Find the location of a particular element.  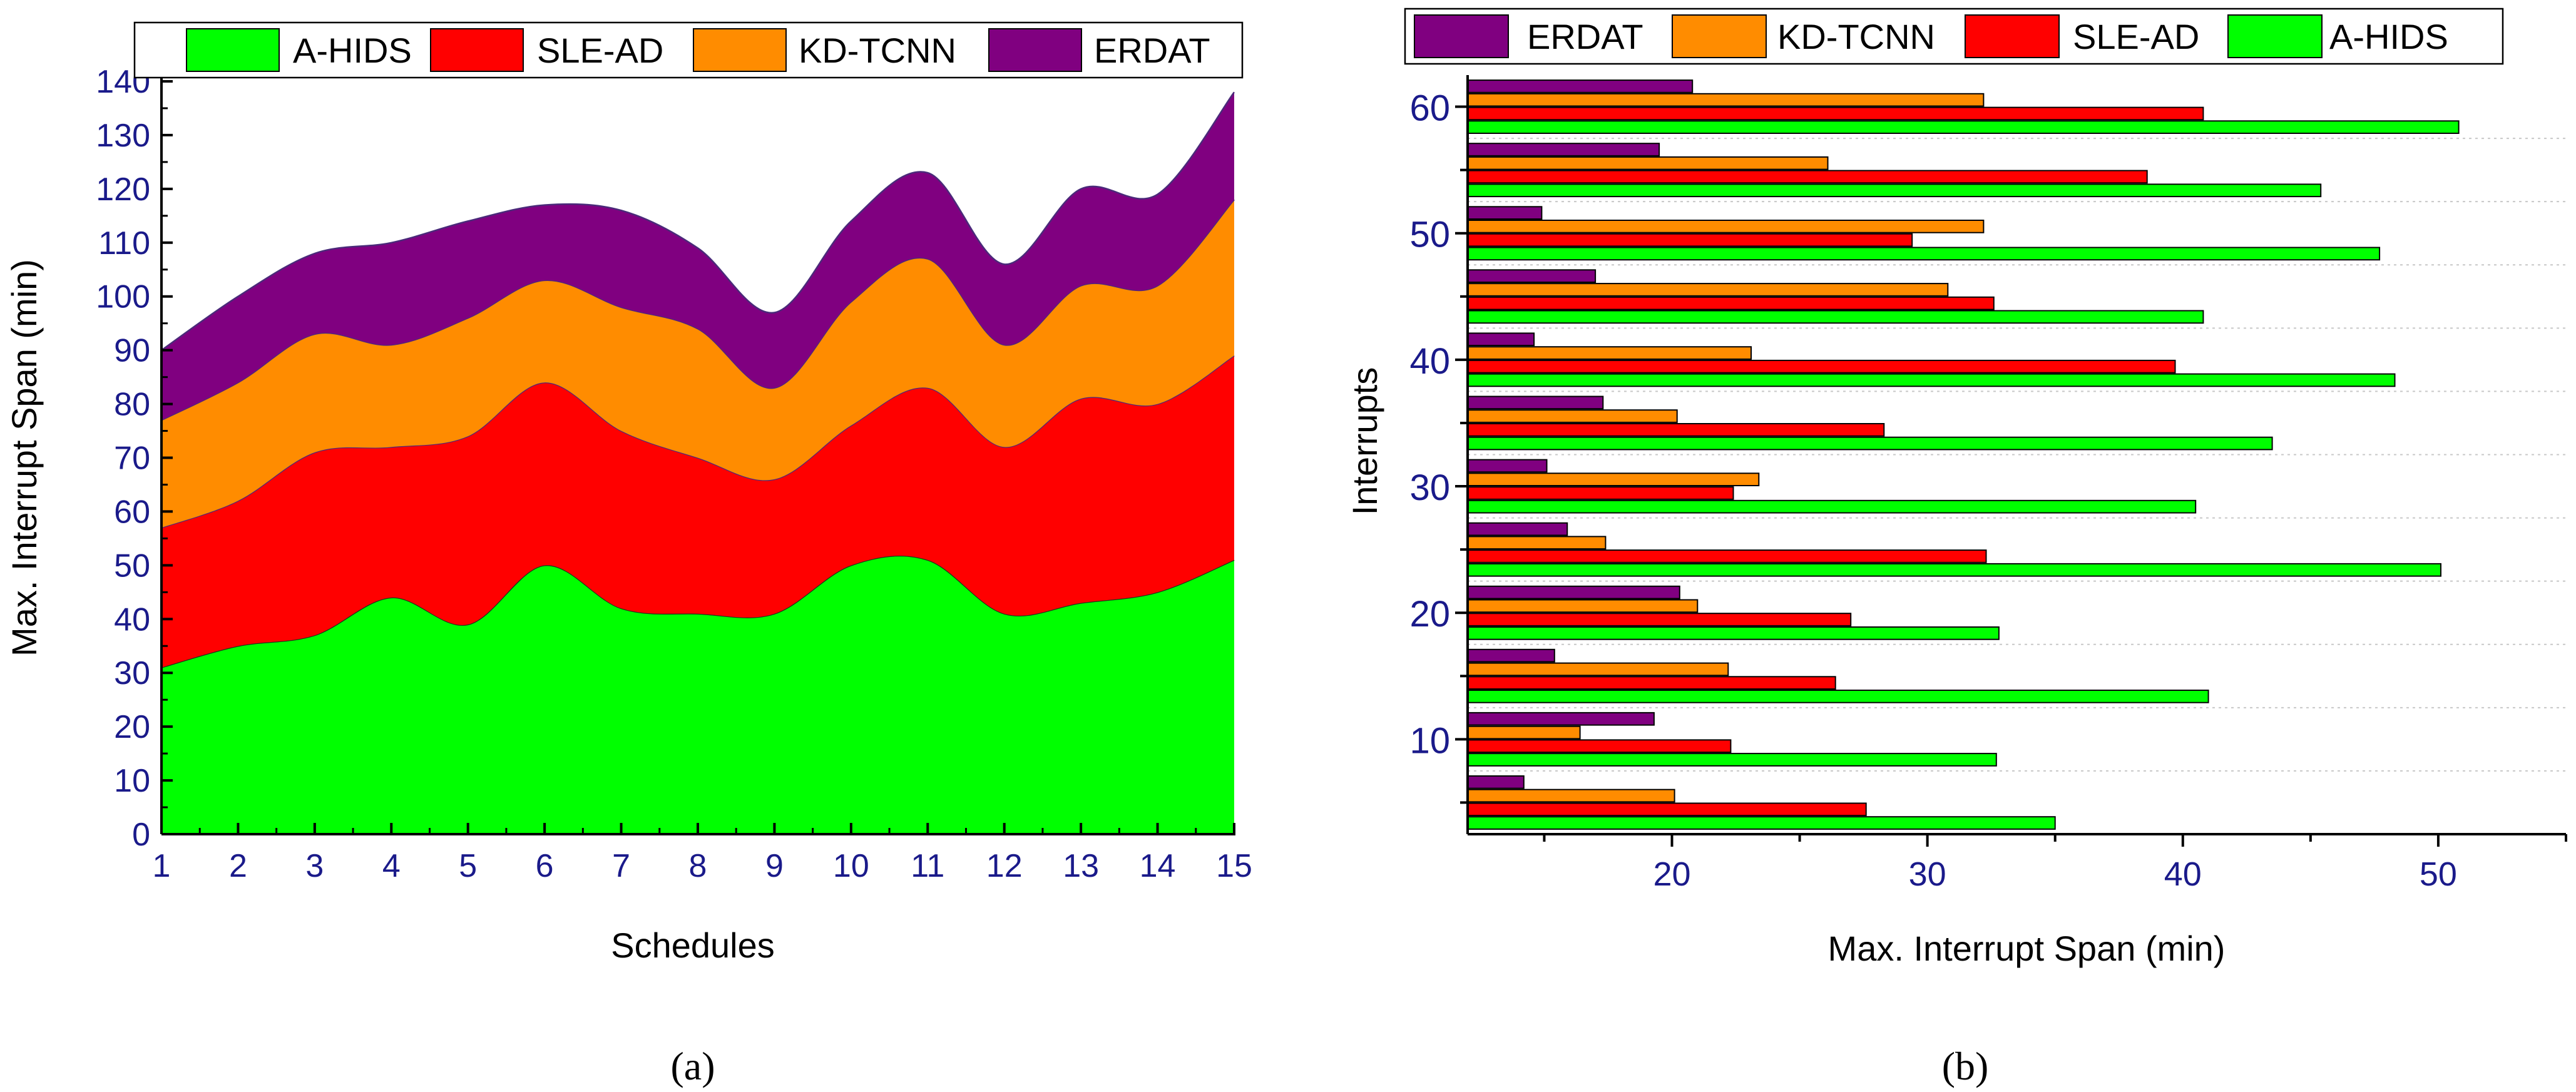

legend-label-b-a-hids: A-HIDS is located at coordinates (2388, 37).